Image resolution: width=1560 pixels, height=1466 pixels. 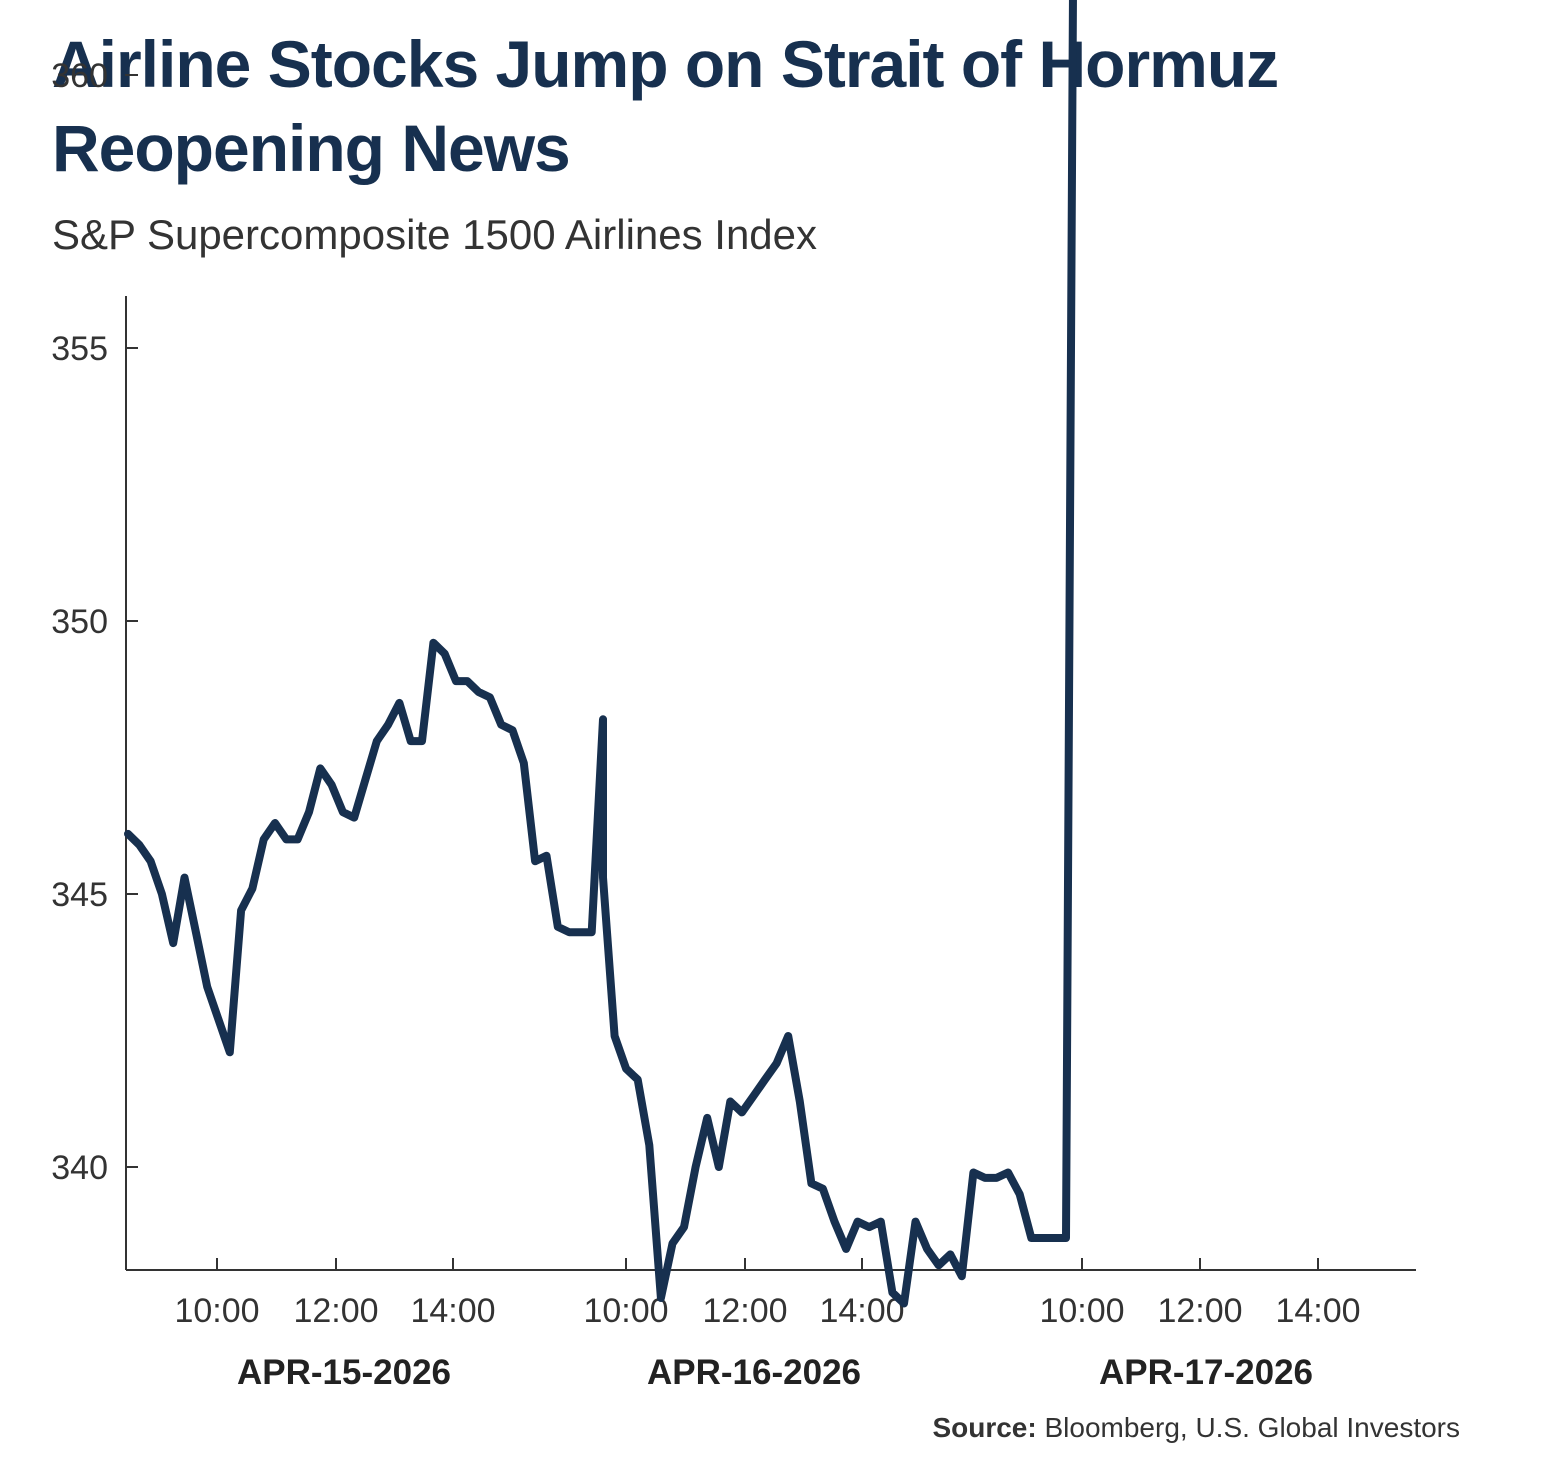 What do you see at coordinates (79, 895) in the screenshot?
I see `y-tick-label: 345` at bounding box center [79, 895].